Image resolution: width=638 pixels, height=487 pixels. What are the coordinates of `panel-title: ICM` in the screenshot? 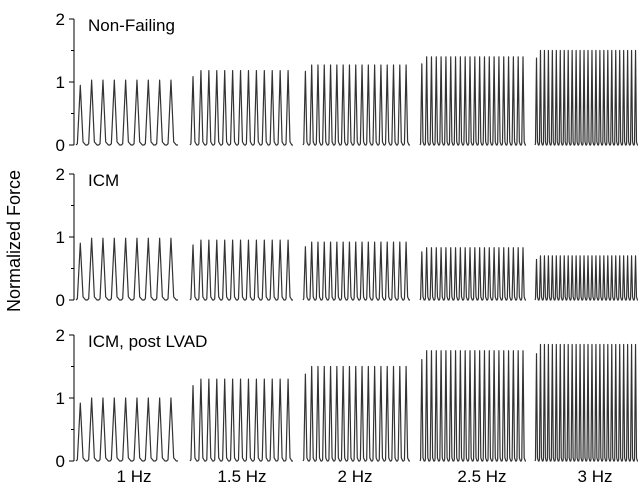 It's located at (103, 180).